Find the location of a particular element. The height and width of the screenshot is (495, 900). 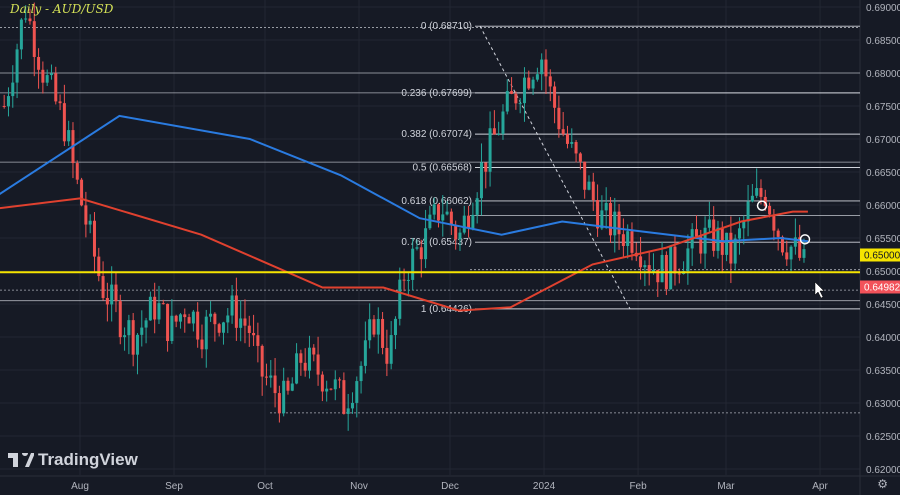

mouse-cursor-icon is located at coordinates (819, 290).